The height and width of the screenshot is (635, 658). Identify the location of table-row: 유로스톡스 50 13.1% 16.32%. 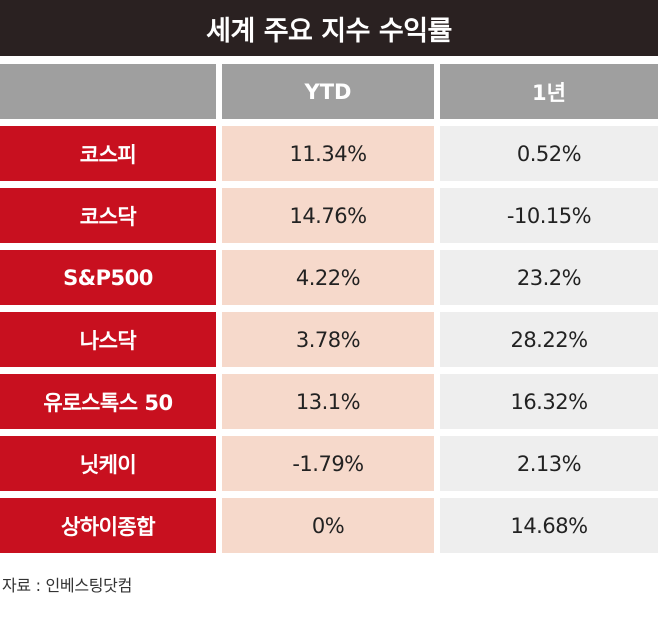
(329, 401).